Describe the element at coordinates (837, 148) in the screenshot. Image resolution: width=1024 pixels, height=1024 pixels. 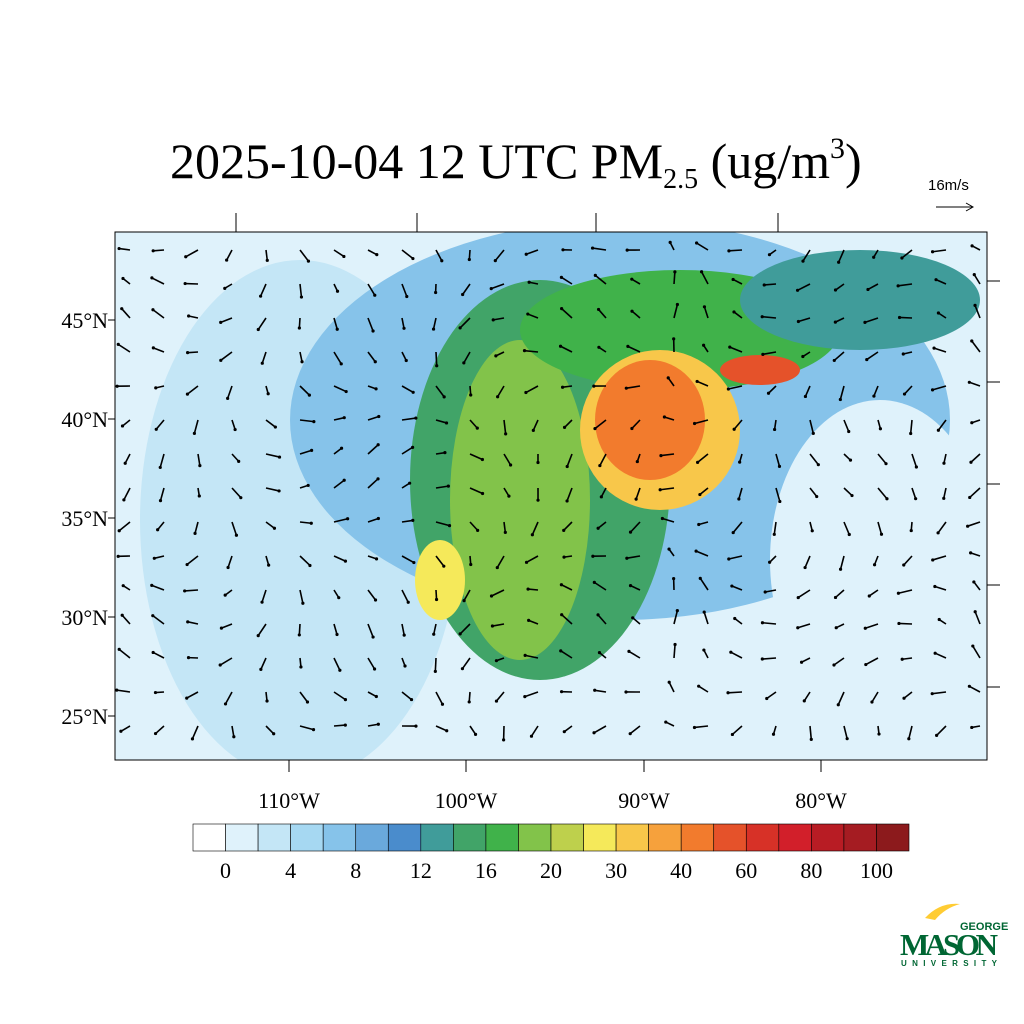
I see `title-sup: 3` at that location.